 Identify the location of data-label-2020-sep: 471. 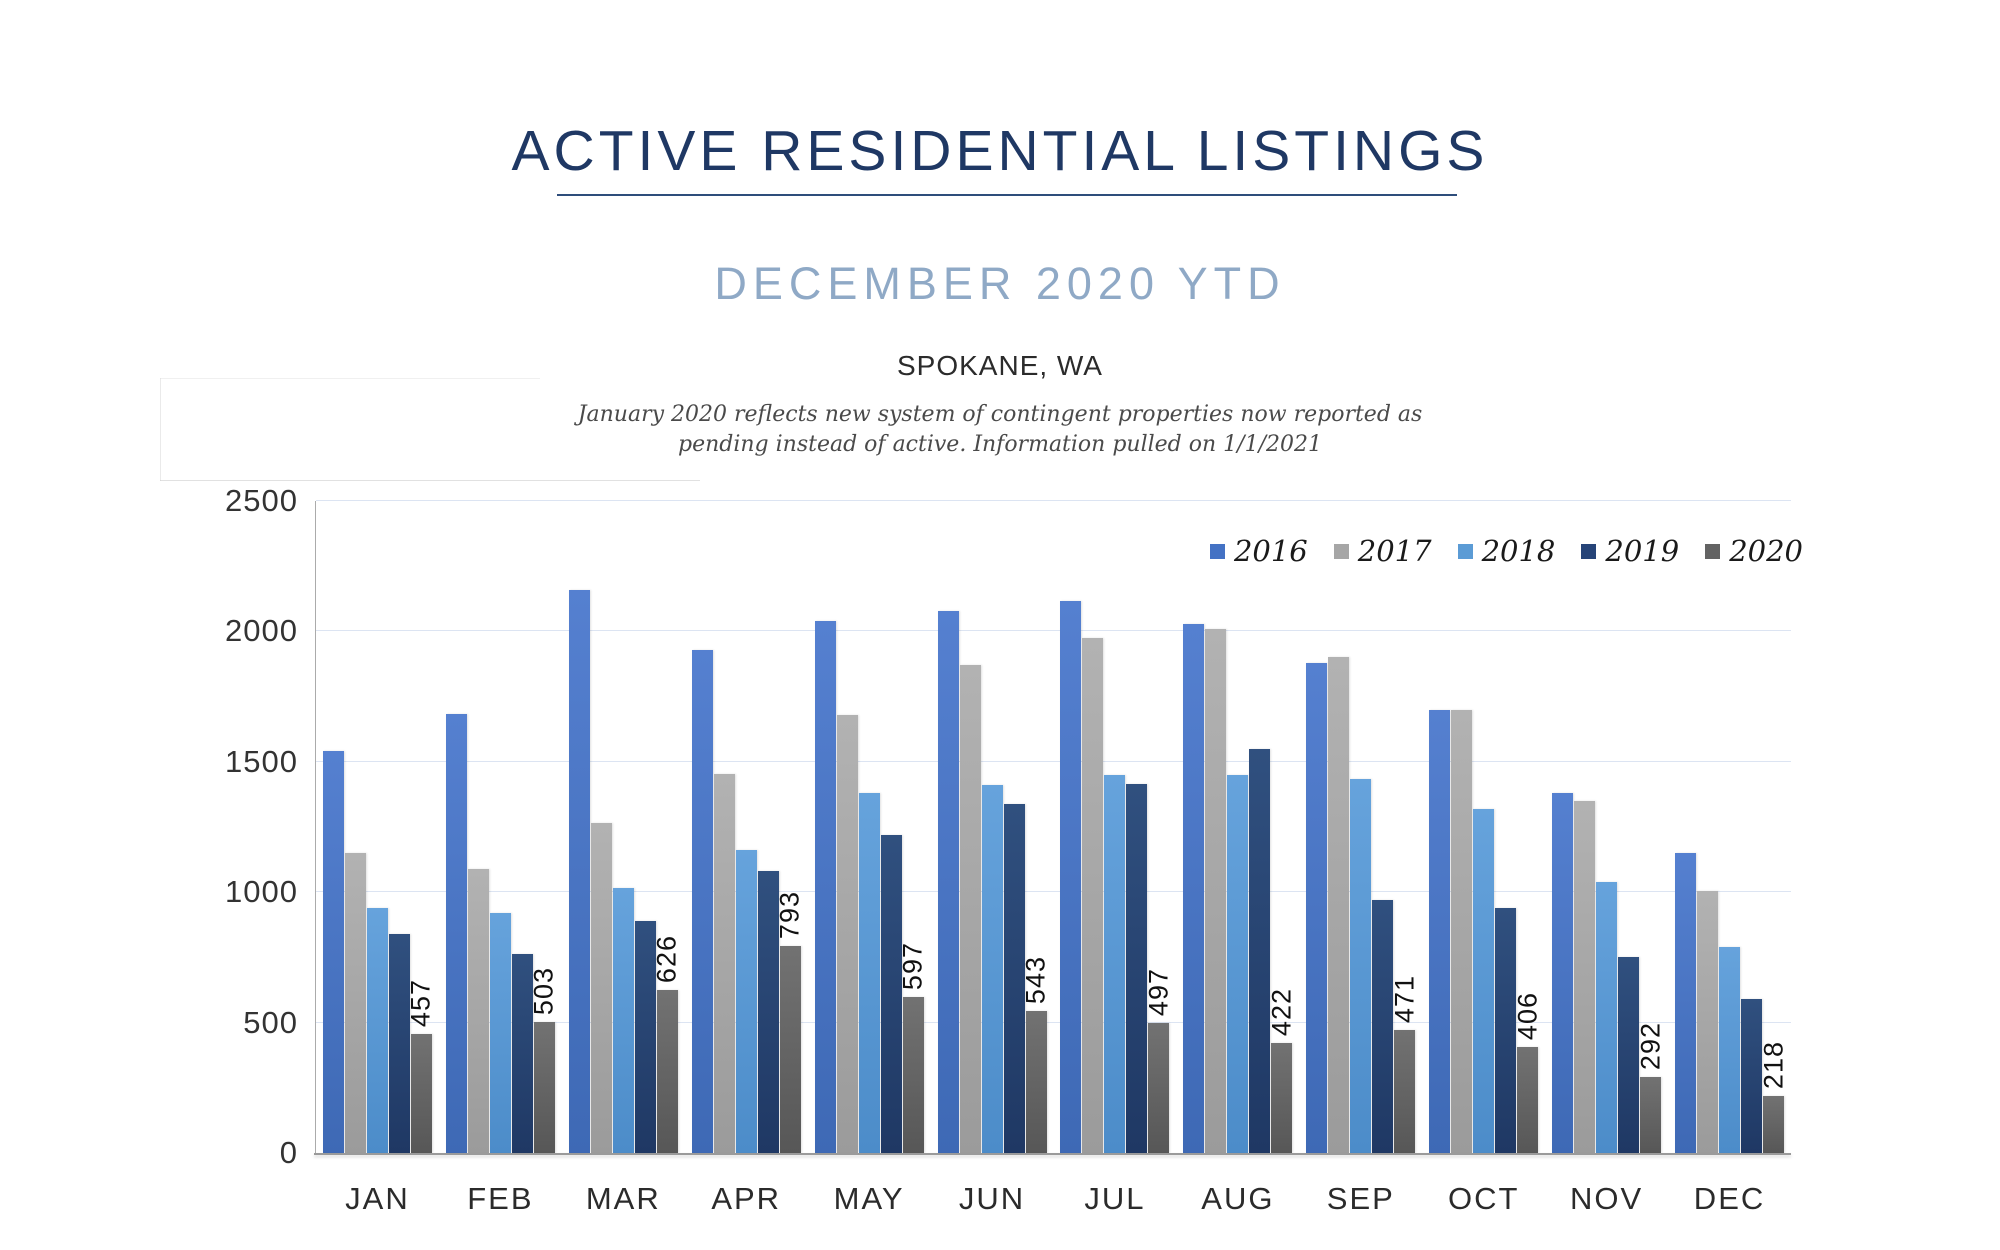
(1404, 999).